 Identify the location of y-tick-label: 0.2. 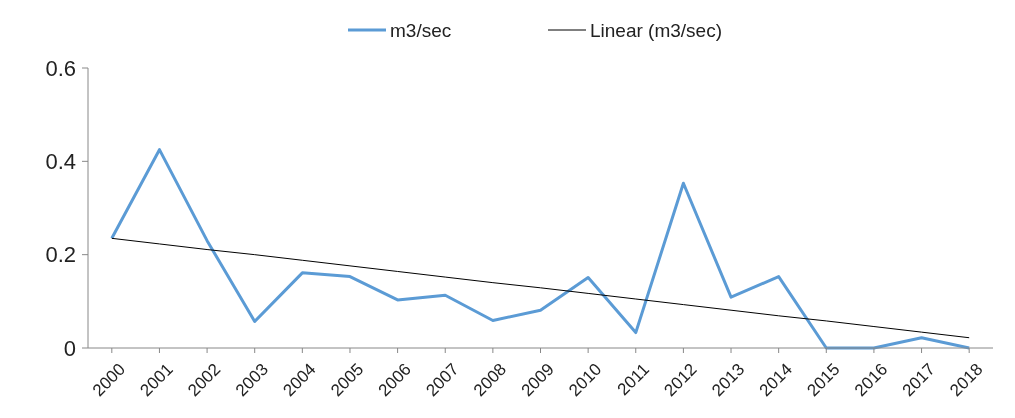
(60, 255).